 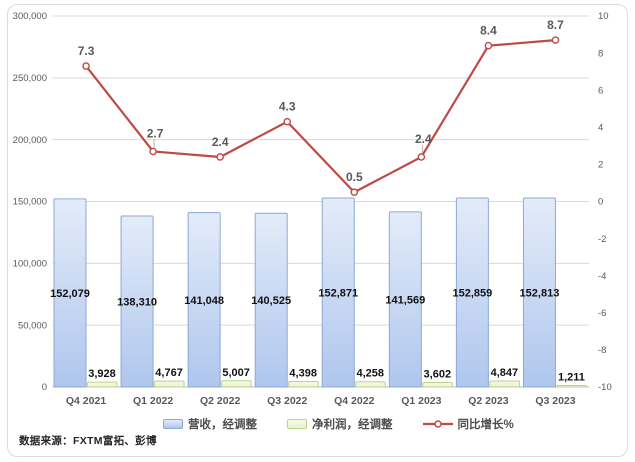 What do you see at coordinates (370, 374) in the screenshot?
I see `svg-text: 4,258` at bounding box center [370, 374].